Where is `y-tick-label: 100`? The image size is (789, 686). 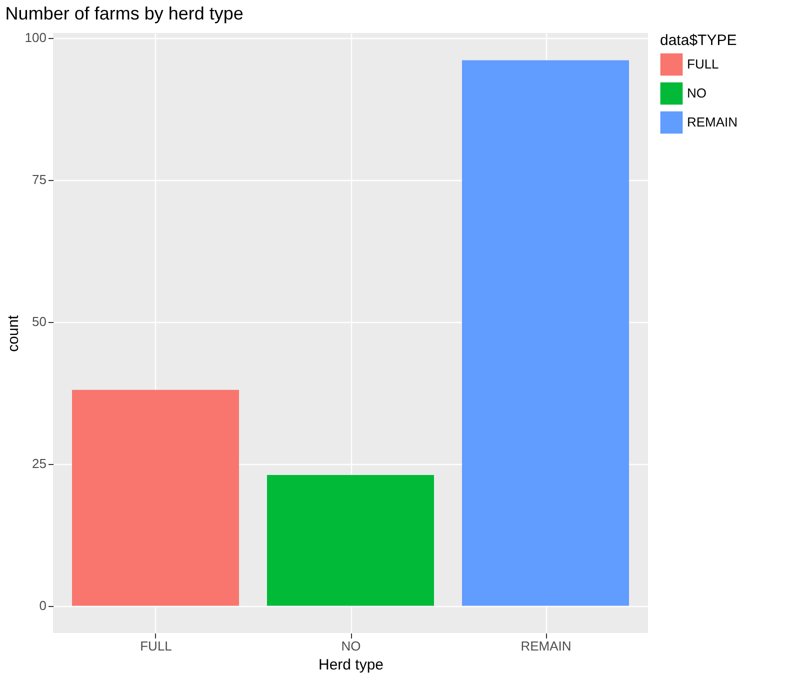 y-tick-label: 100 is located at coordinates (35, 38).